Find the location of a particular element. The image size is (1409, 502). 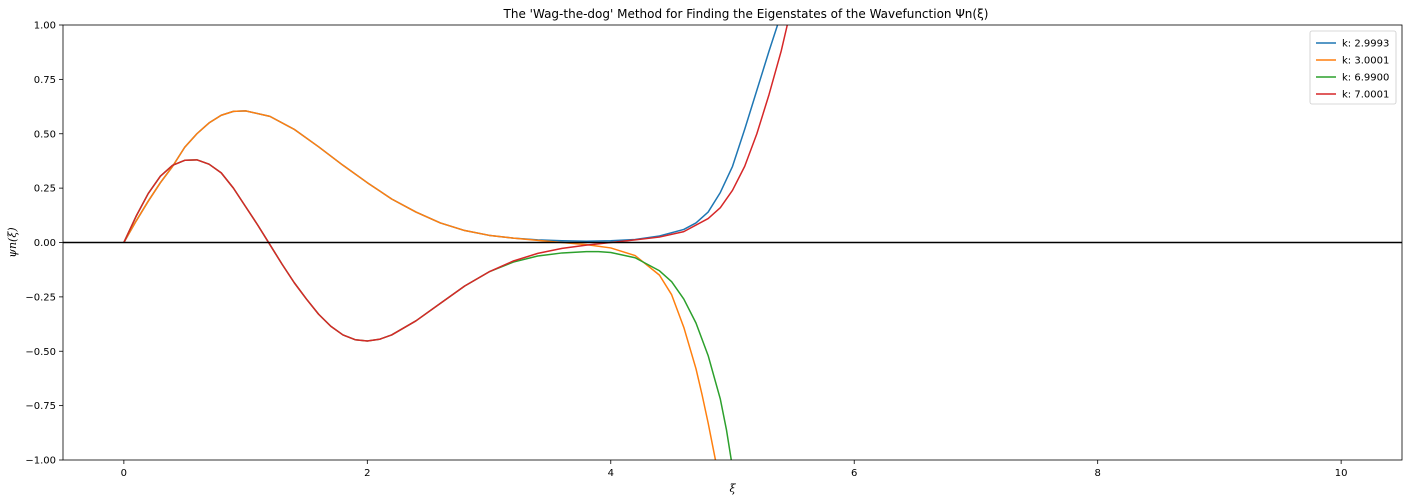

y-tick-label: −1.00 is located at coordinates (40, 461).